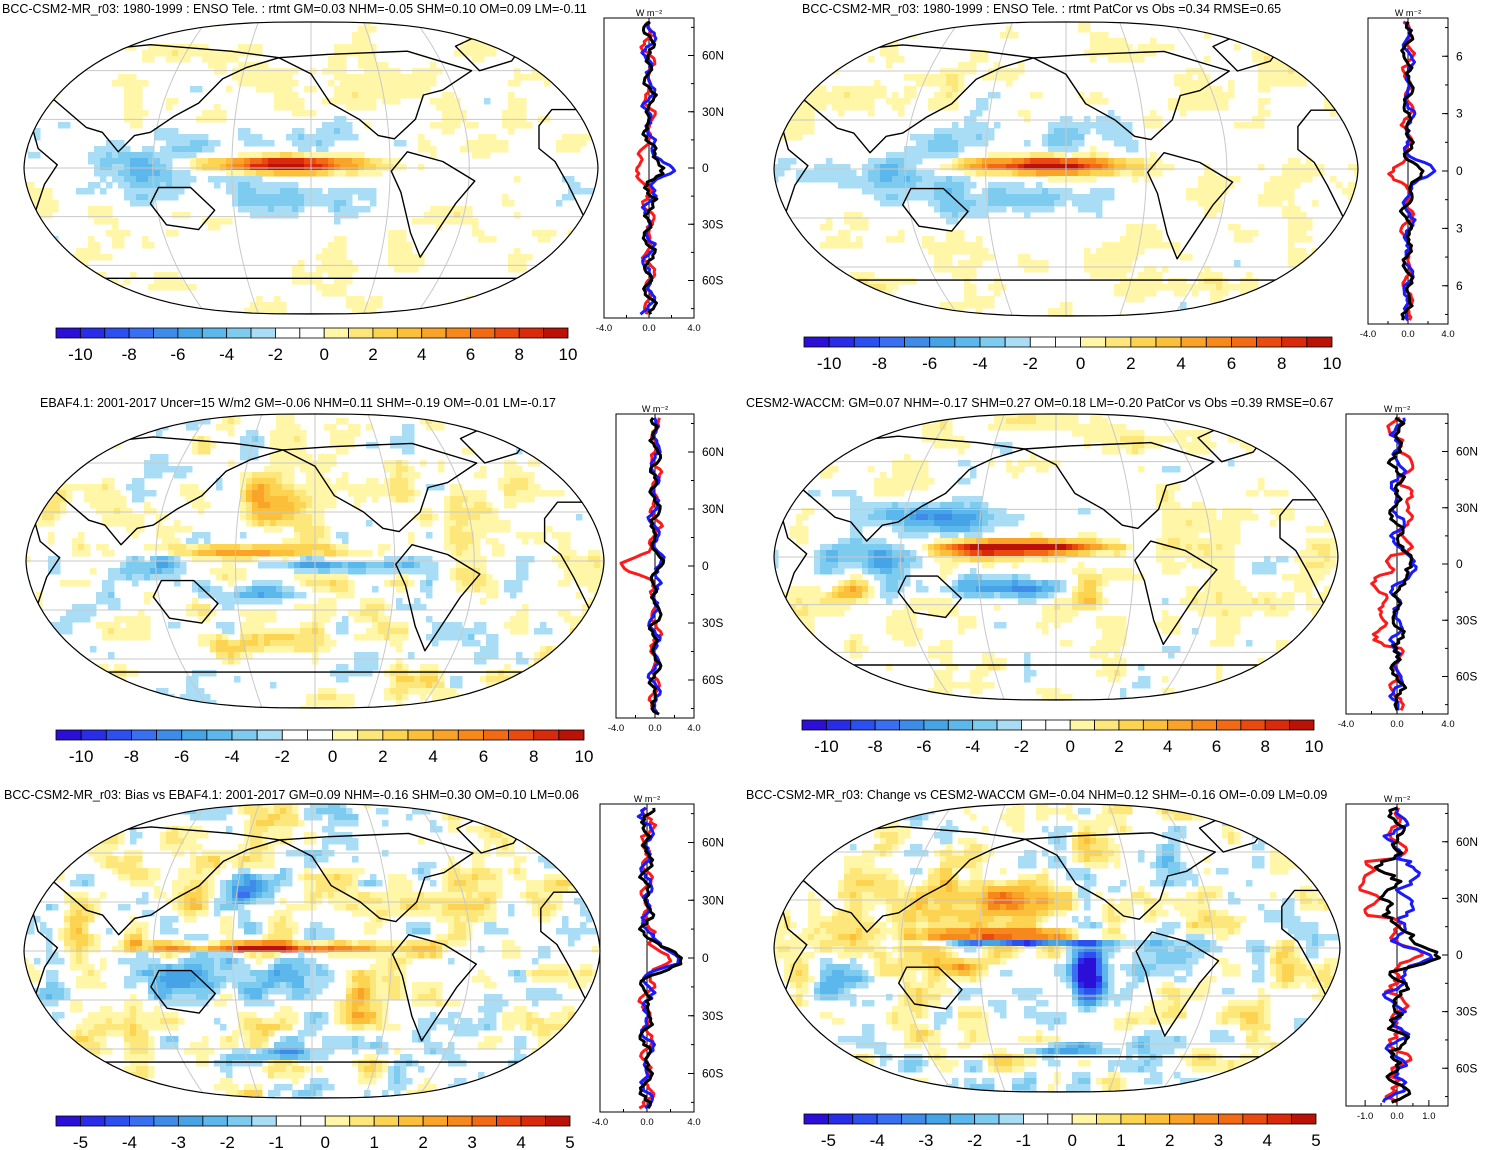  I want to click on colorbar-tick-label: 10, so click(568, 354).